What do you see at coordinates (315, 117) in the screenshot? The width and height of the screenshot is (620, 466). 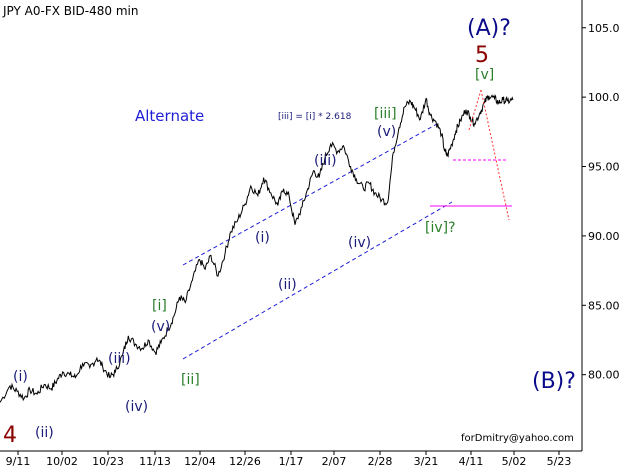 I see `fib-ratio-annotation: [iii] = [i] * 2.618` at bounding box center [315, 117].